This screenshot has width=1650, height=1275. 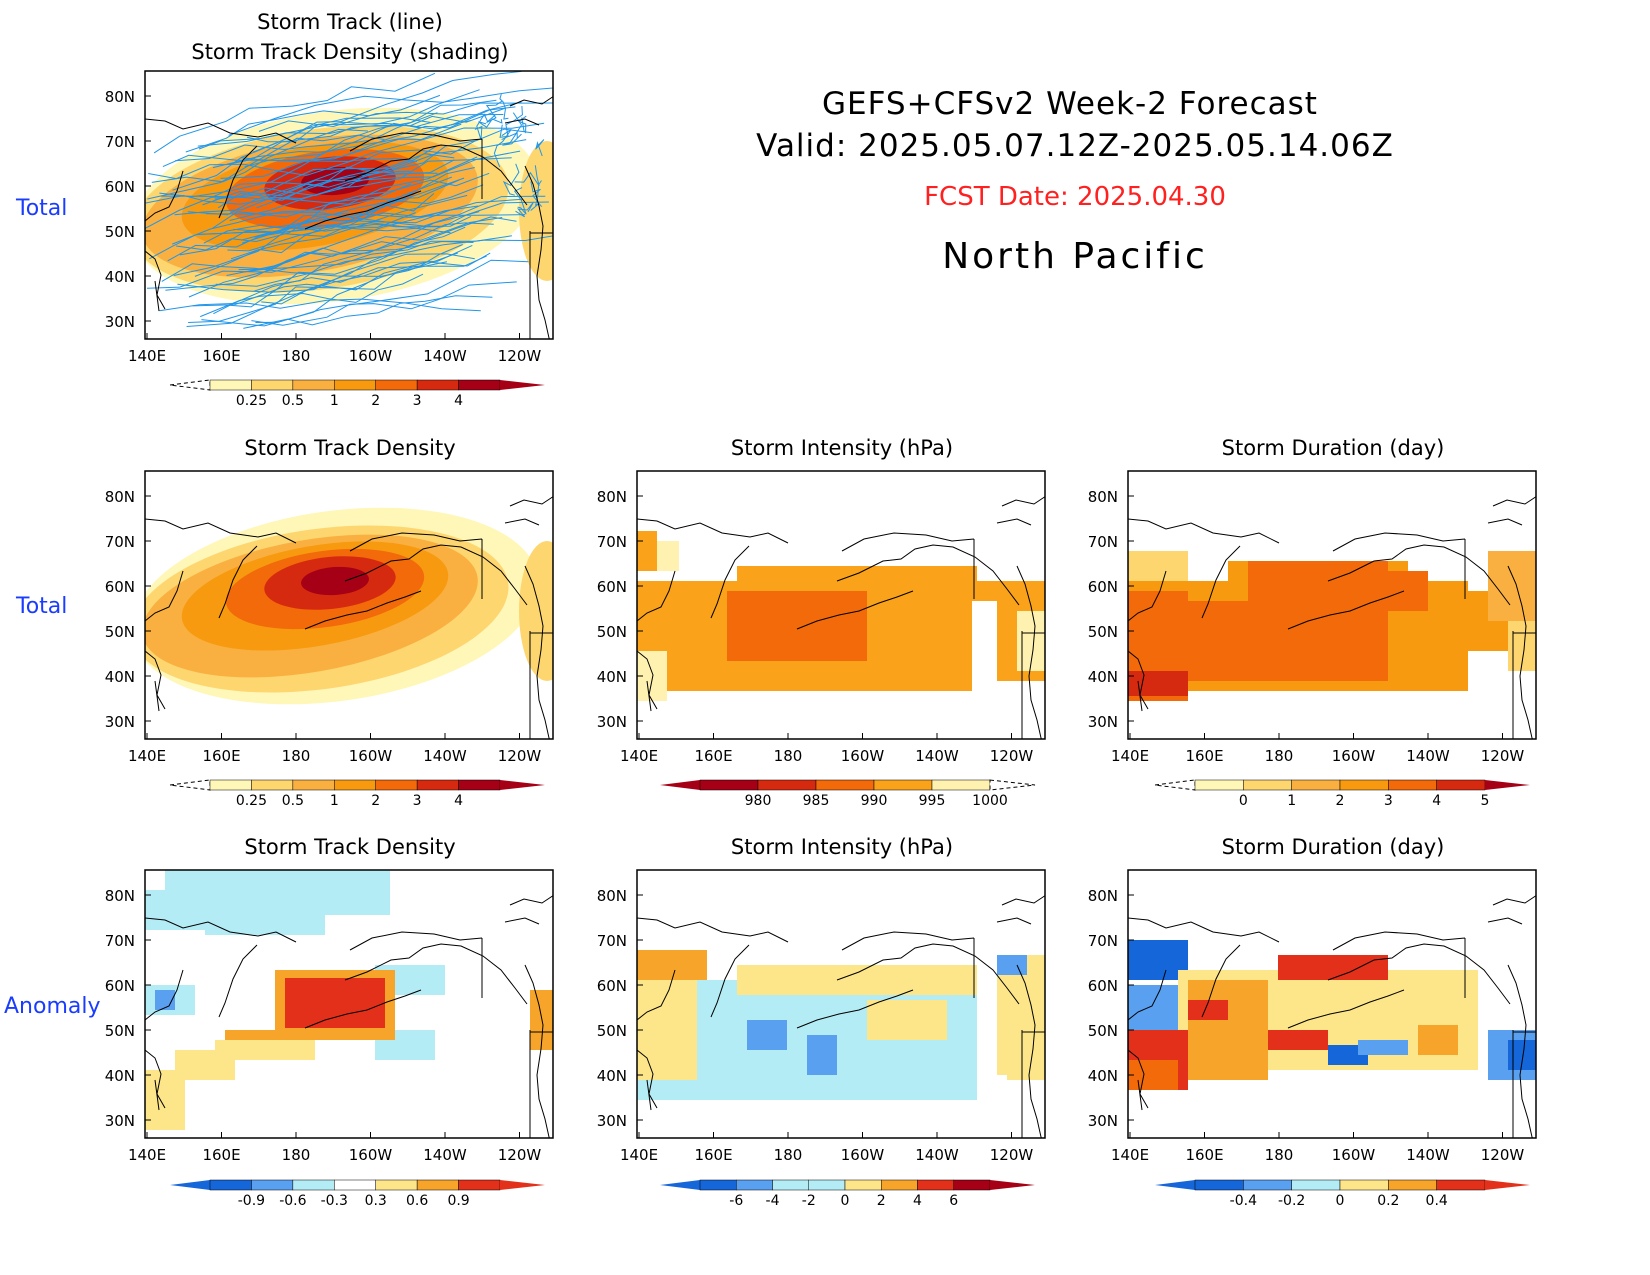 I want to click on shading, so click(x=349, y=606).